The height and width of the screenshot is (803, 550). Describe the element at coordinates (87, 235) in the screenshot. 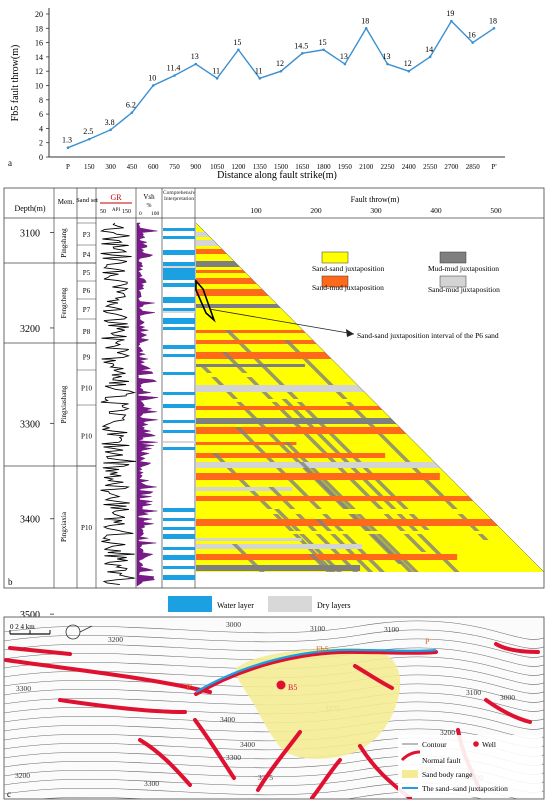

I see `sand-set-label: P3` at that location.